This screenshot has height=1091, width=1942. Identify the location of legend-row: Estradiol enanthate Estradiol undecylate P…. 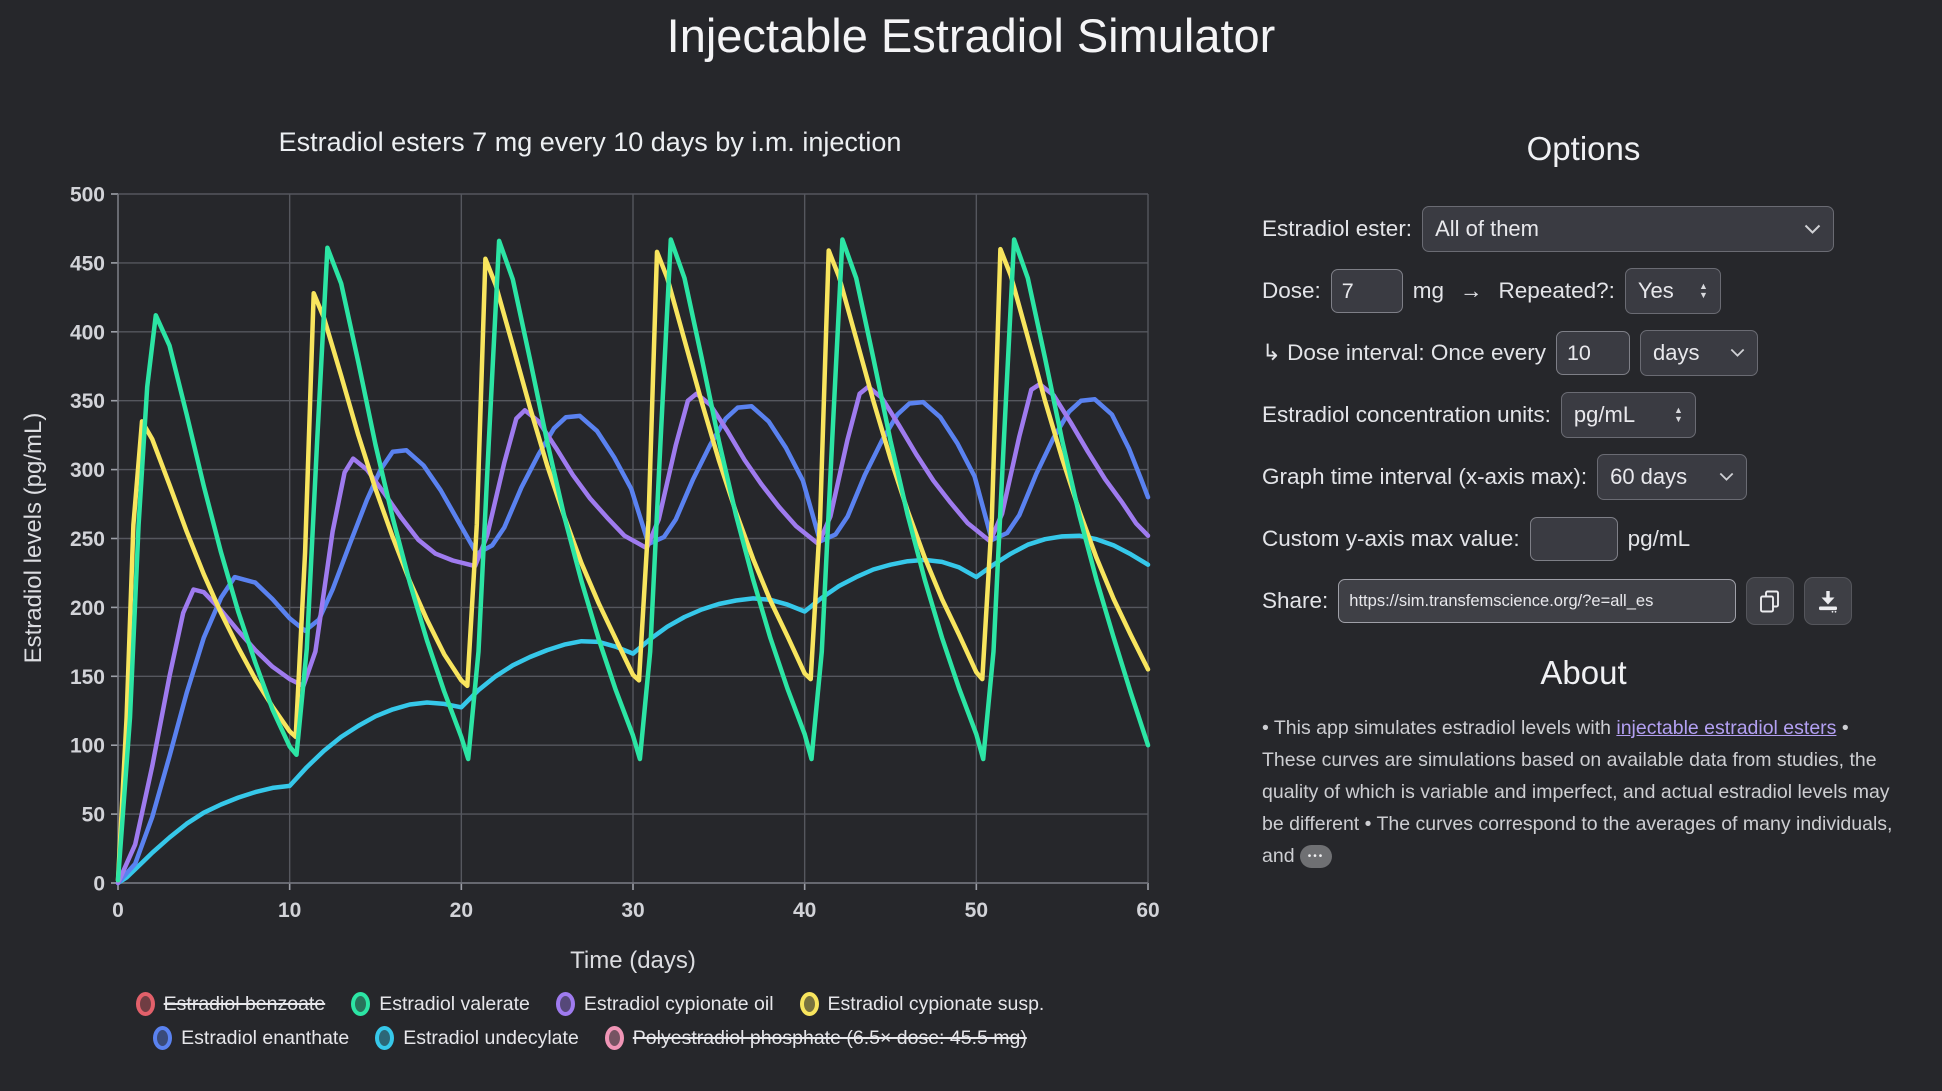
(590, 1038).